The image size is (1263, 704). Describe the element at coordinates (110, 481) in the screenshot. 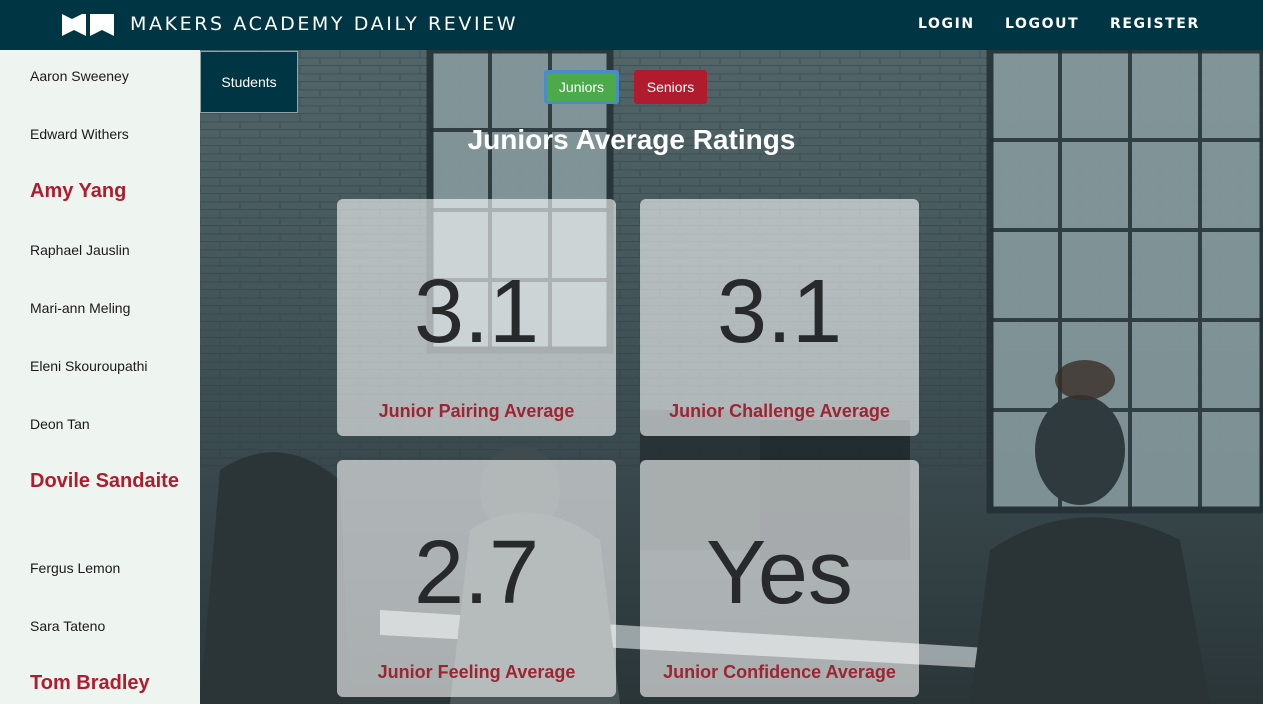

I see `student-item-featured: Dovile Sandaite` at that location.